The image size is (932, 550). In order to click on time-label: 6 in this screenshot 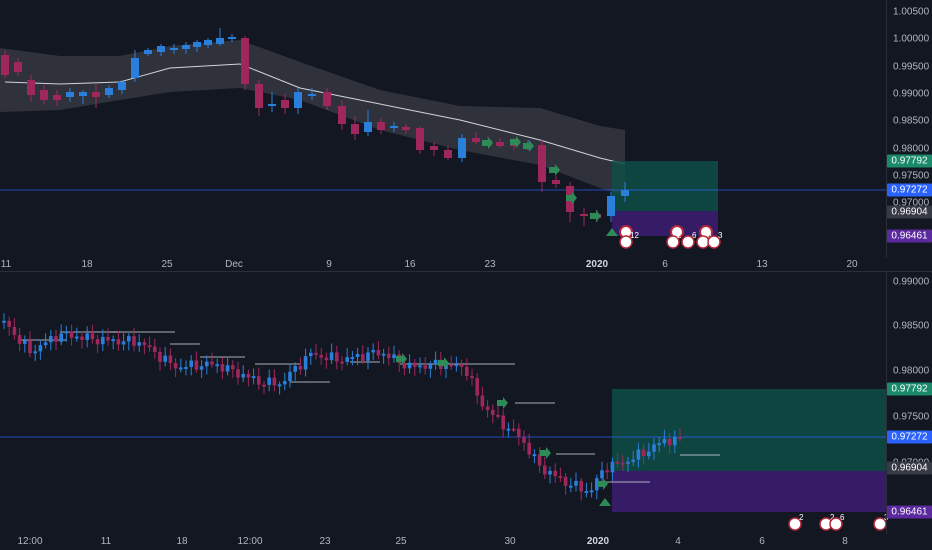, I will do `click(762, 541)`.